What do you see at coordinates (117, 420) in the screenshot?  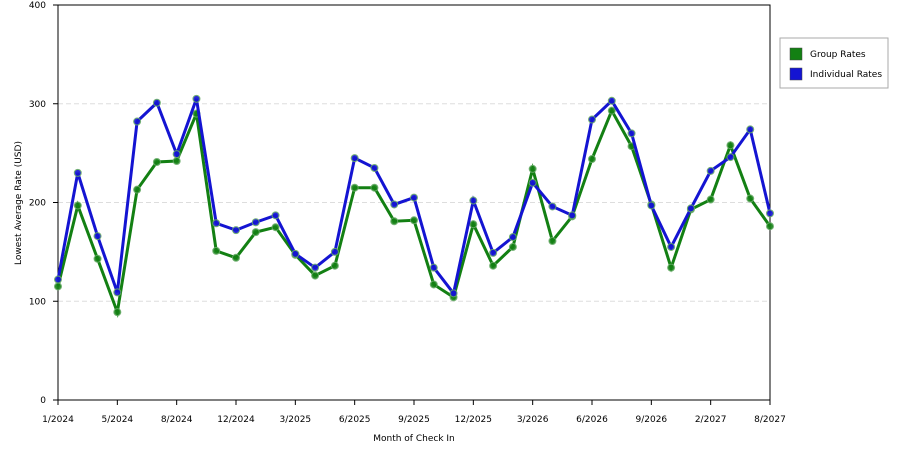 I see `x-tick-label: 5/2024` at bounding box center [117, 420].